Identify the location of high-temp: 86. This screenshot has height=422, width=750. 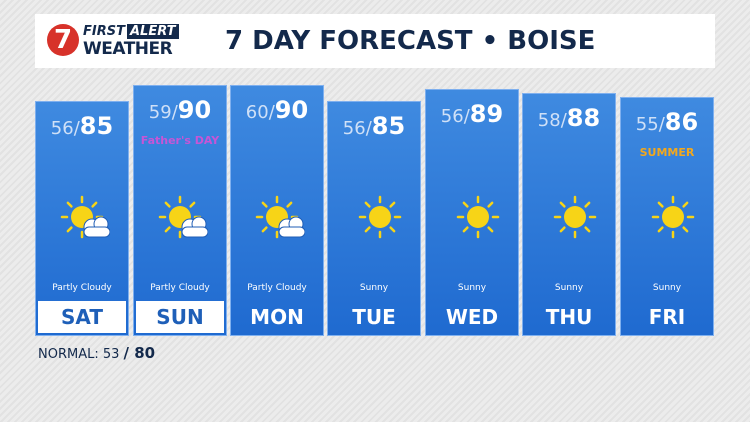
(681, 122).